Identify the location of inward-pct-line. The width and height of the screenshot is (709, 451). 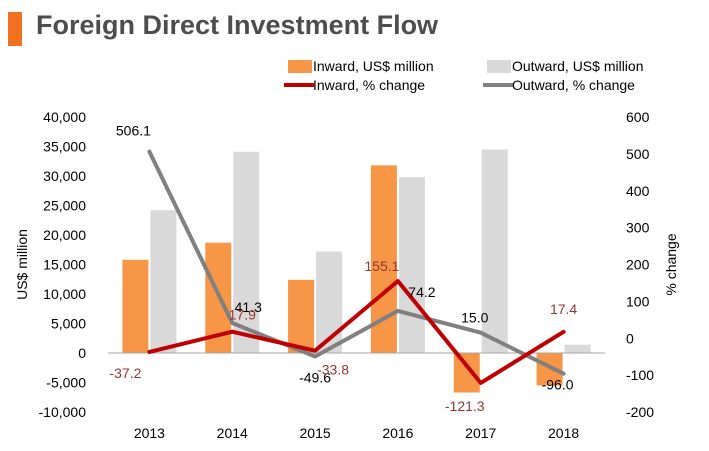
(356, 332).